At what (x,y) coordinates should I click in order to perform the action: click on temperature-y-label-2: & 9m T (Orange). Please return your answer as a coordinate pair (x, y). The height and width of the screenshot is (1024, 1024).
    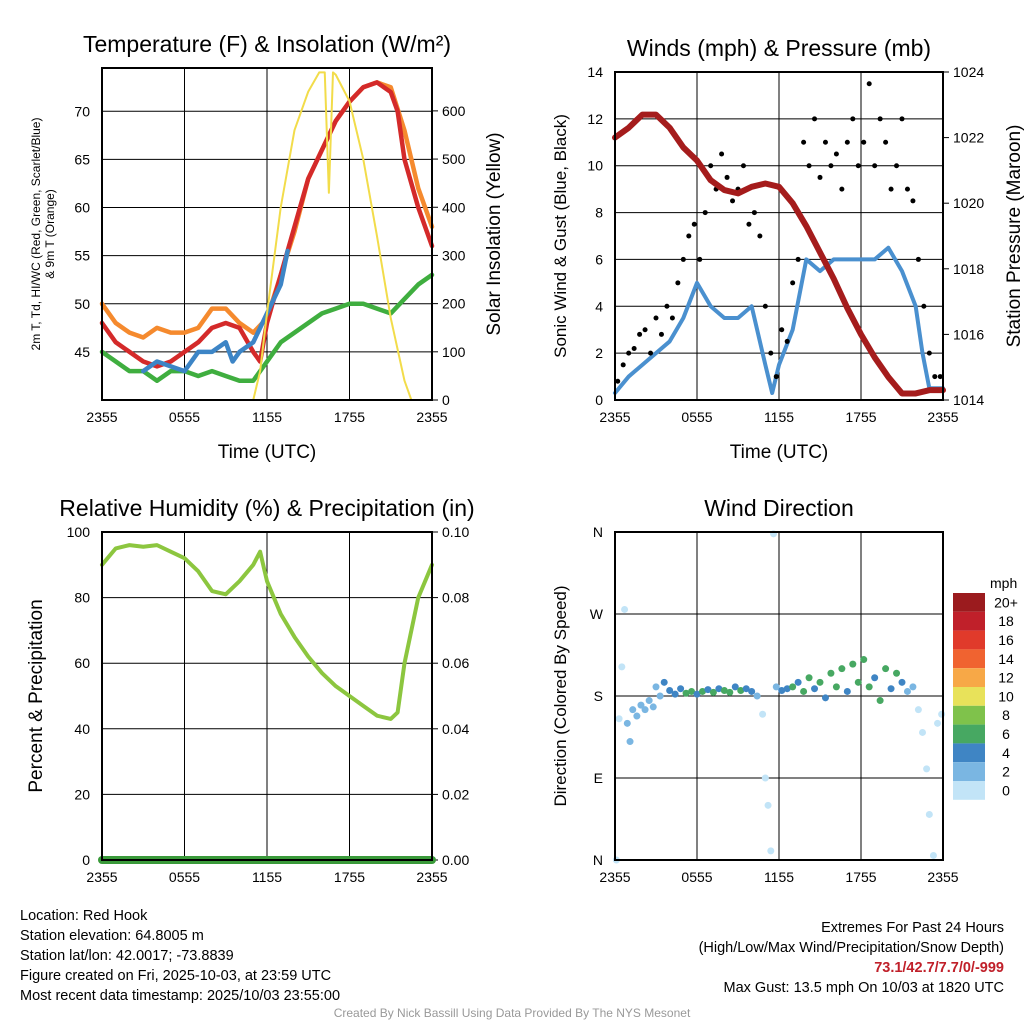
    Looking at the image, I should click on (50, 234).